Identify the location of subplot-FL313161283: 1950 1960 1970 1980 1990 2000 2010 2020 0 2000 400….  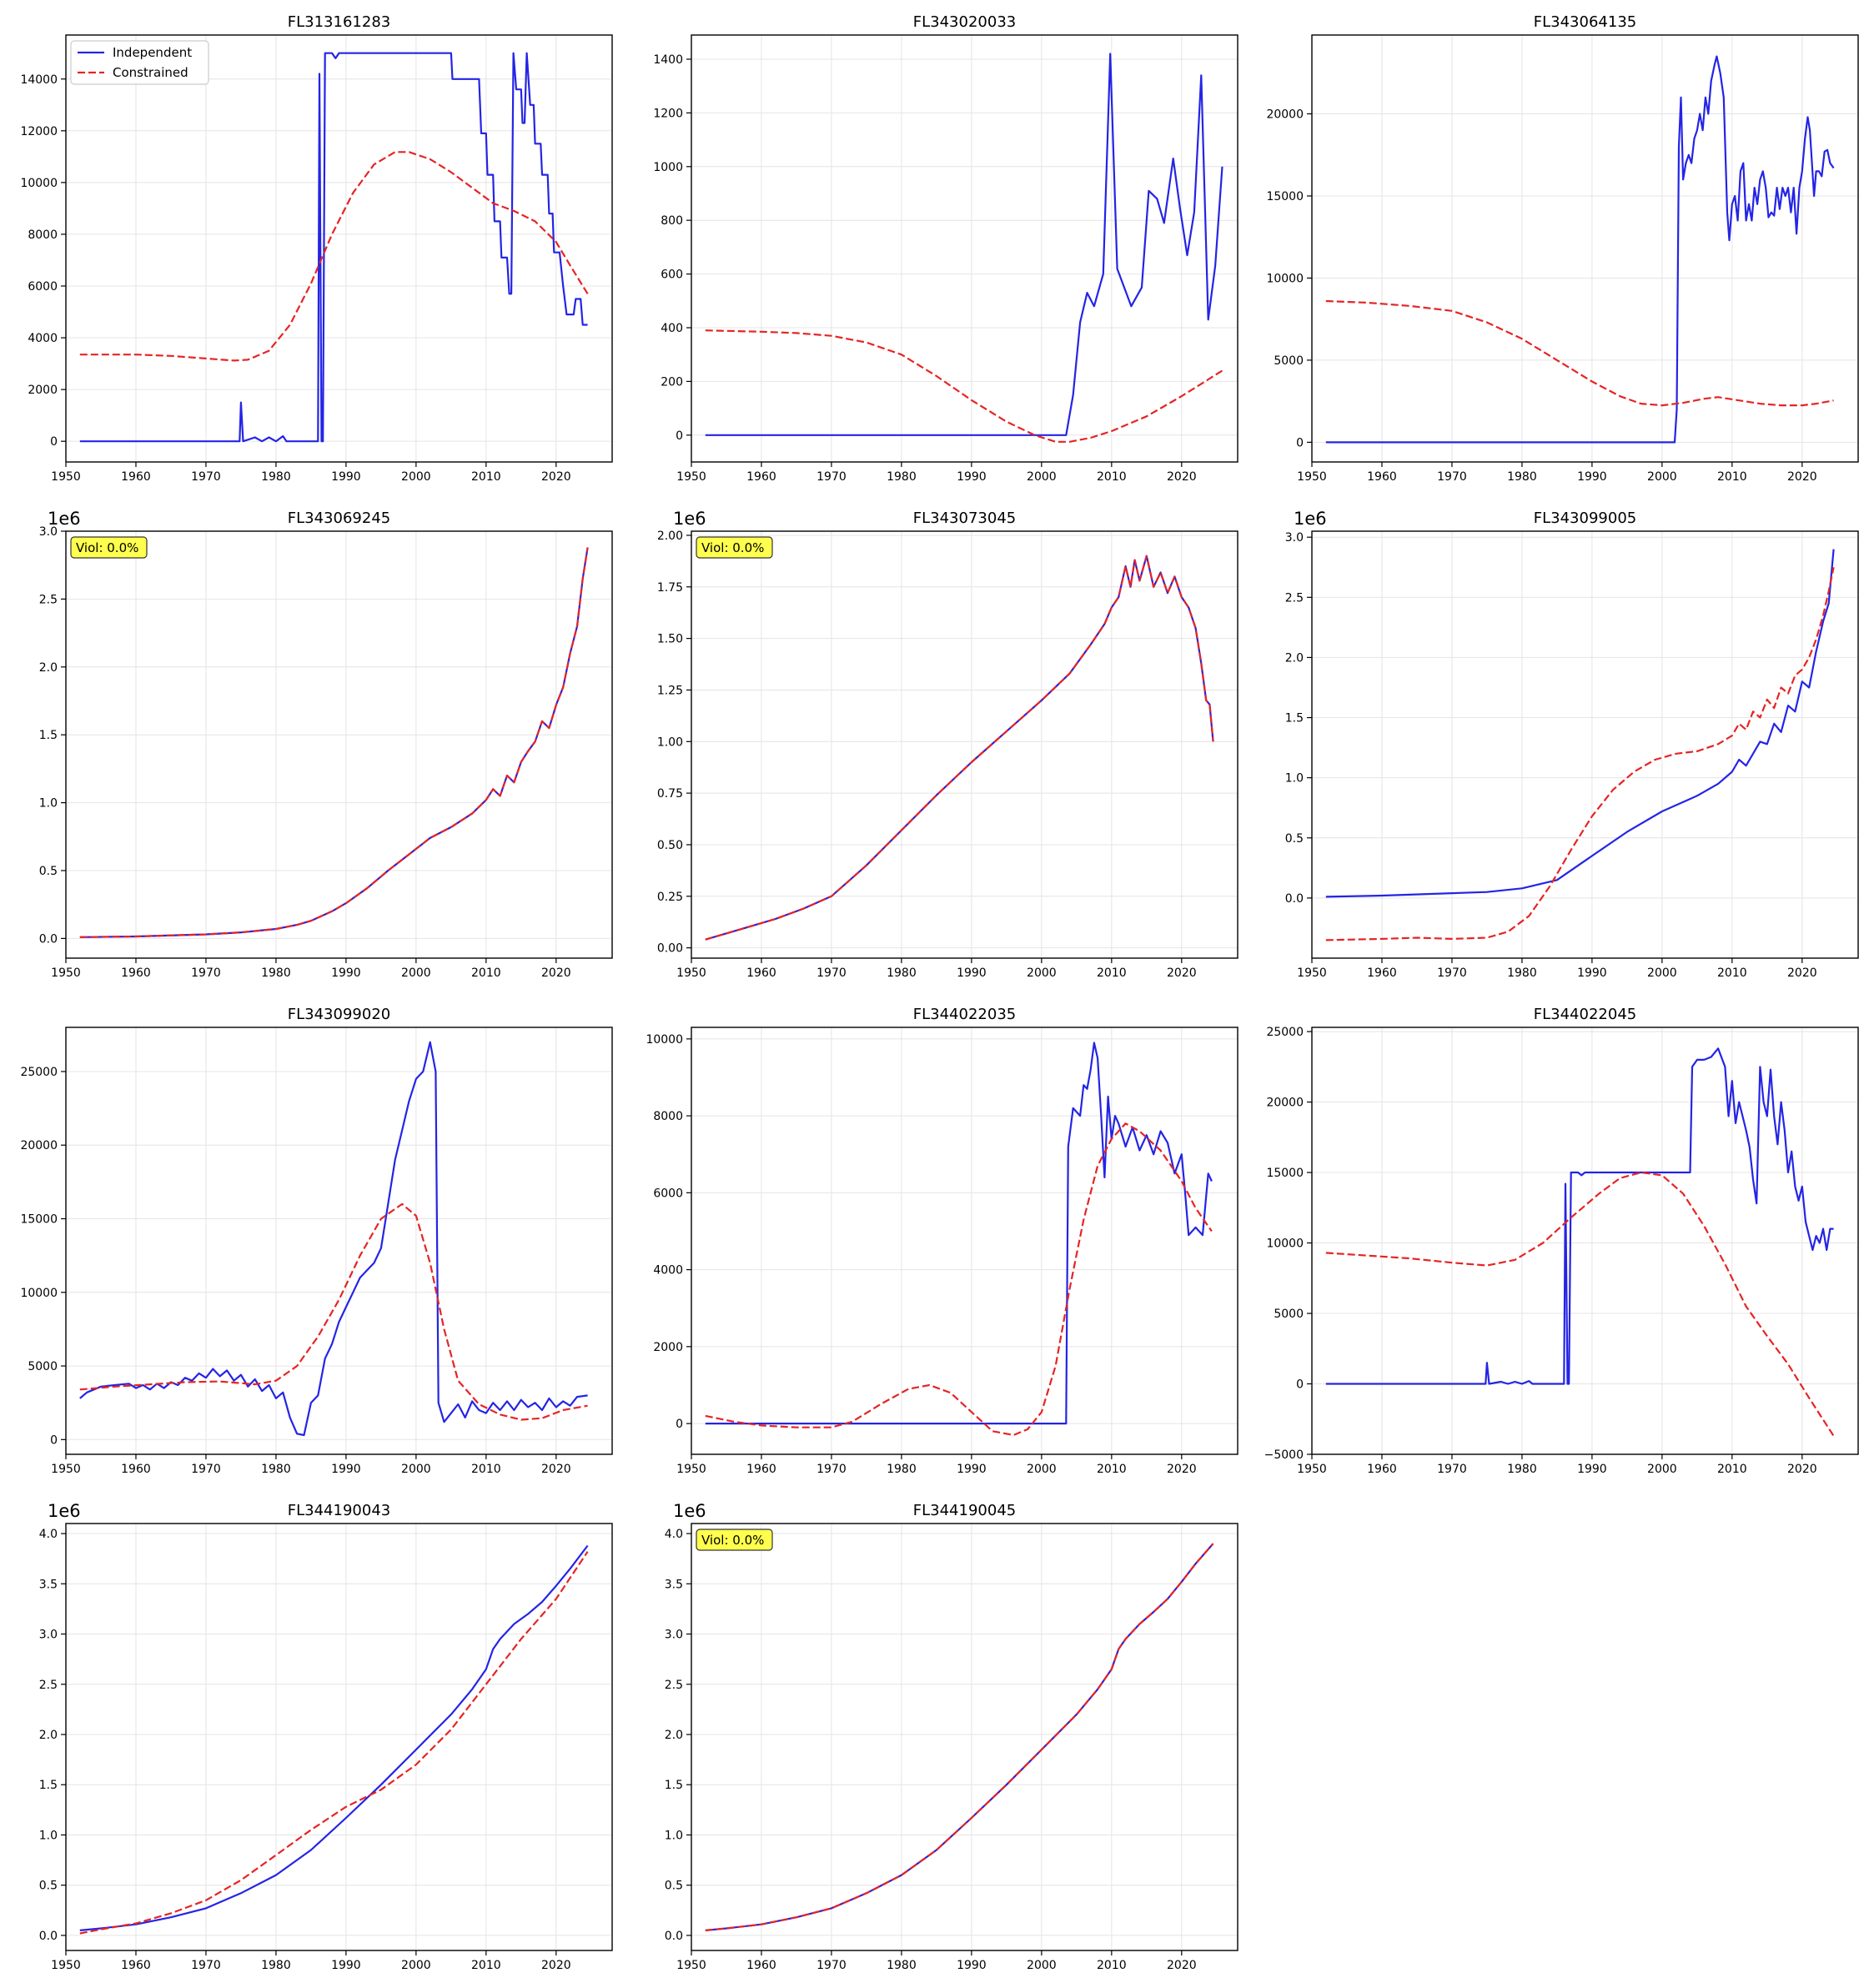
(316, 248).